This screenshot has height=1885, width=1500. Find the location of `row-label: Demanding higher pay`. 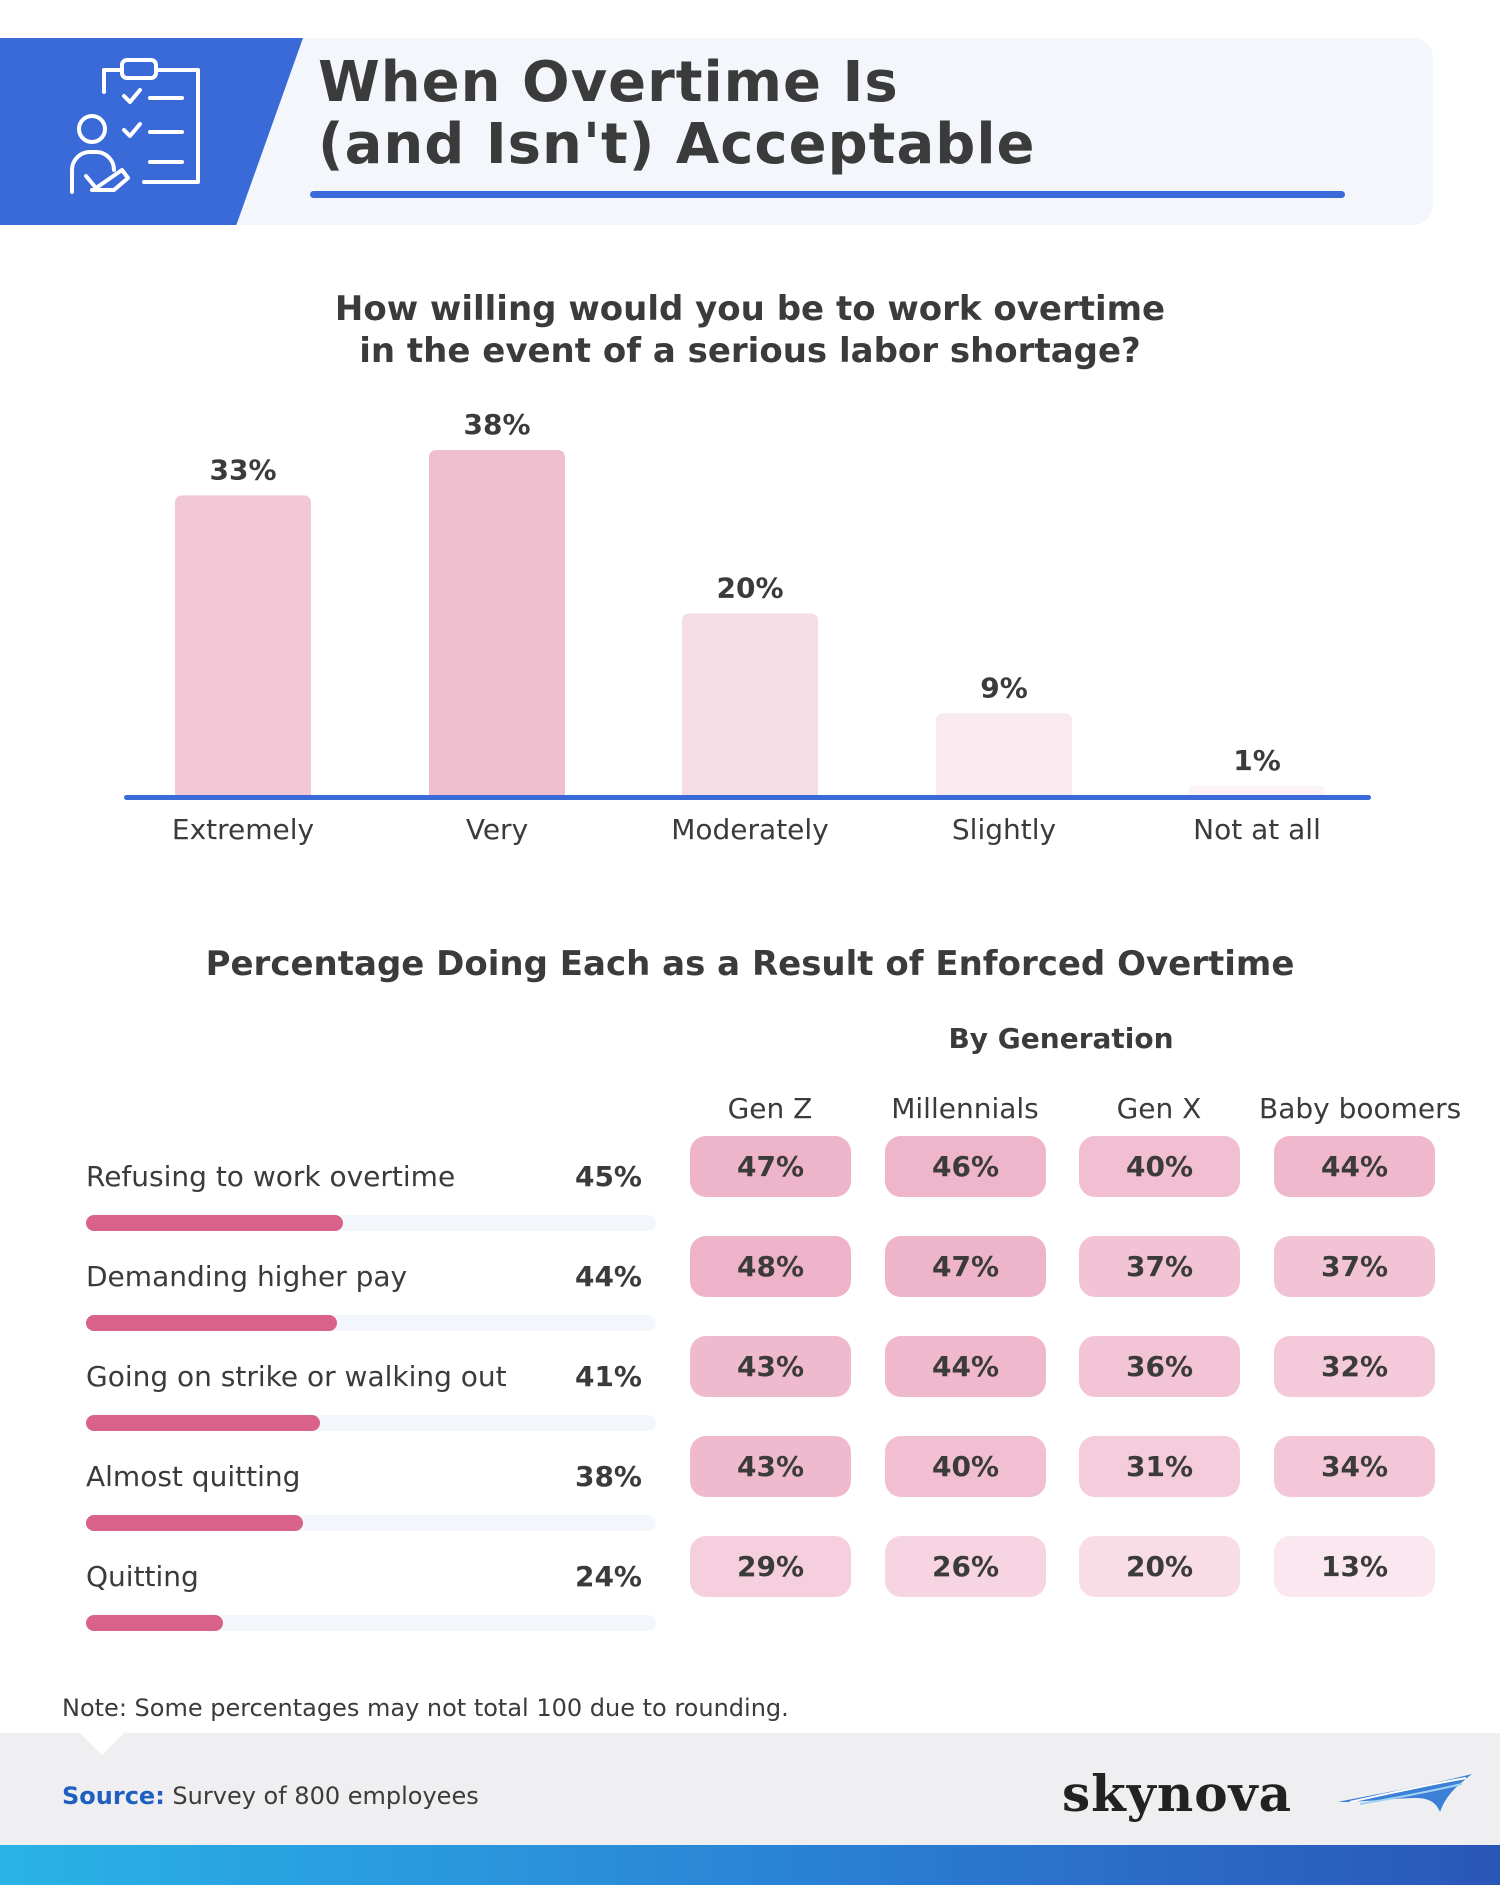

row-label: Demanding higher pay is located at coordinates (247, 1276).